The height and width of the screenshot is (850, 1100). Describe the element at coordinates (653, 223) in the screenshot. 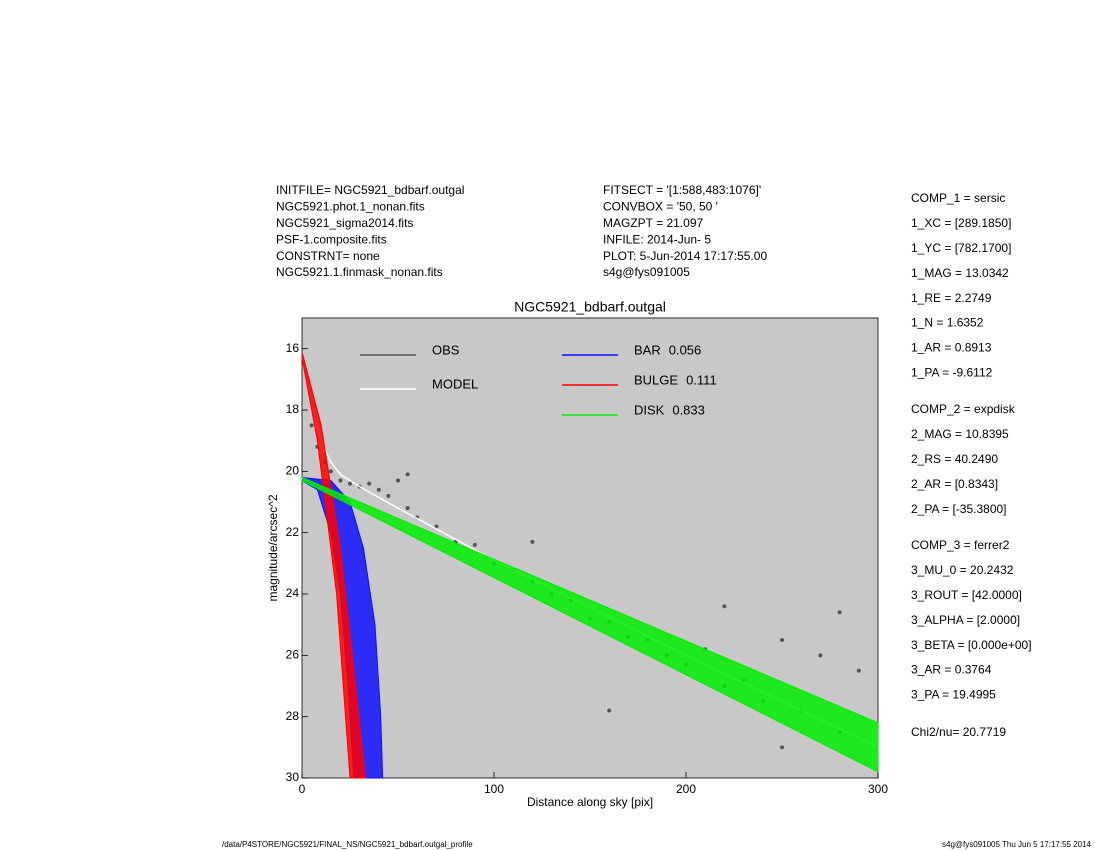

I see `header-line: MAGZPT = 21.097` at that location.